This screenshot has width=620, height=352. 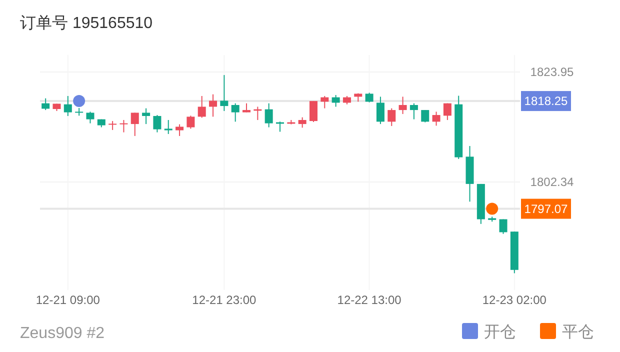 I want to click on x-tick-label: 12-23 02:00, so click(x=514, y=300).